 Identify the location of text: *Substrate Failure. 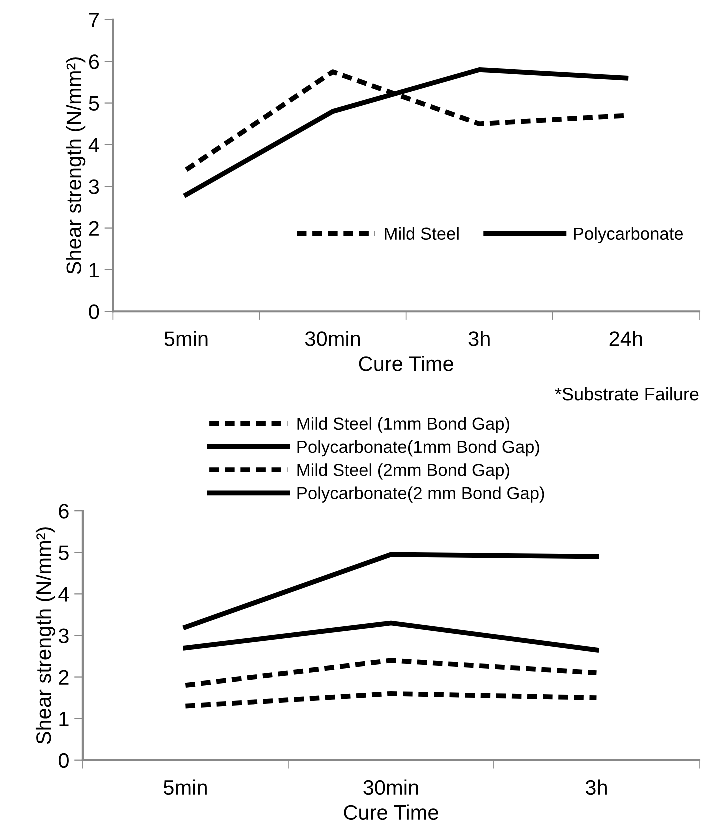
(627, 394).